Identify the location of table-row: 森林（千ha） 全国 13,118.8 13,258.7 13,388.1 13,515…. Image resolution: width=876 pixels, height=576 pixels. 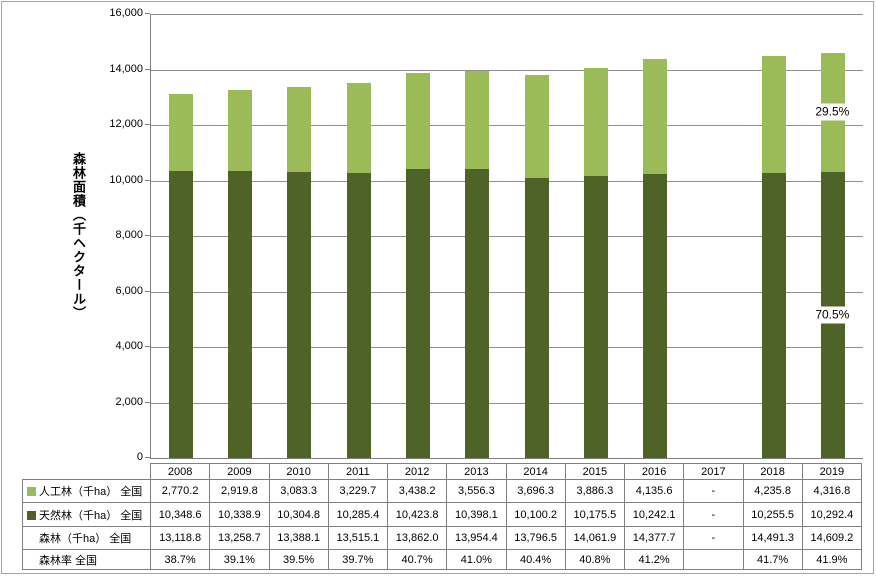
(442, 538).